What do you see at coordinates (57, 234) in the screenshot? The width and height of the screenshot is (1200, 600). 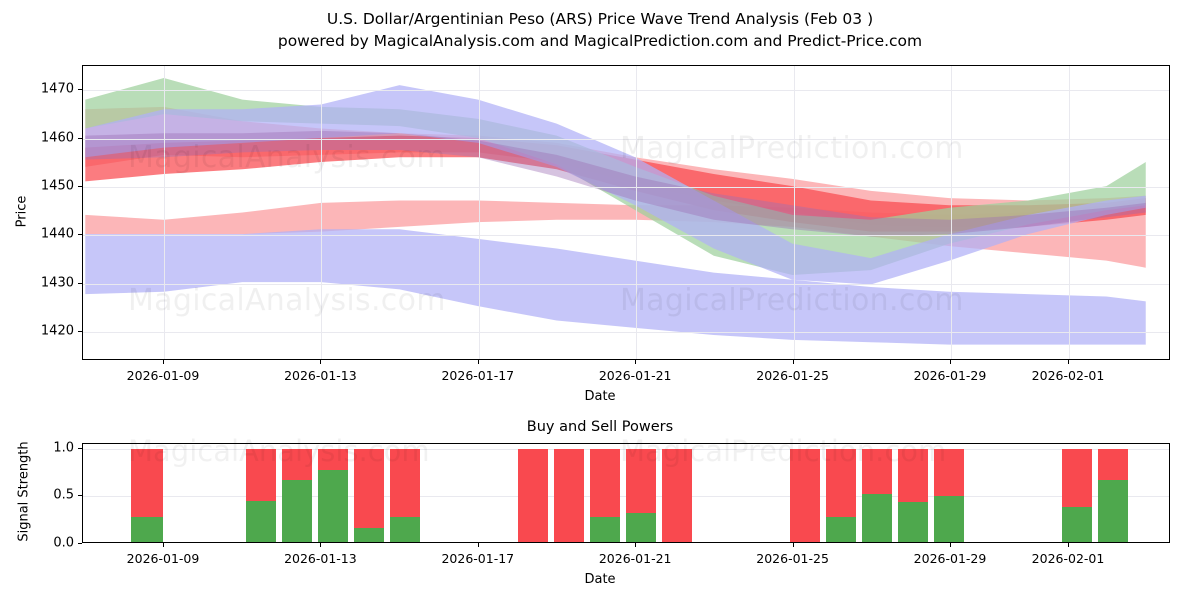 I see `price-y-tick-label: 1440` at bounding box center [57, 234].